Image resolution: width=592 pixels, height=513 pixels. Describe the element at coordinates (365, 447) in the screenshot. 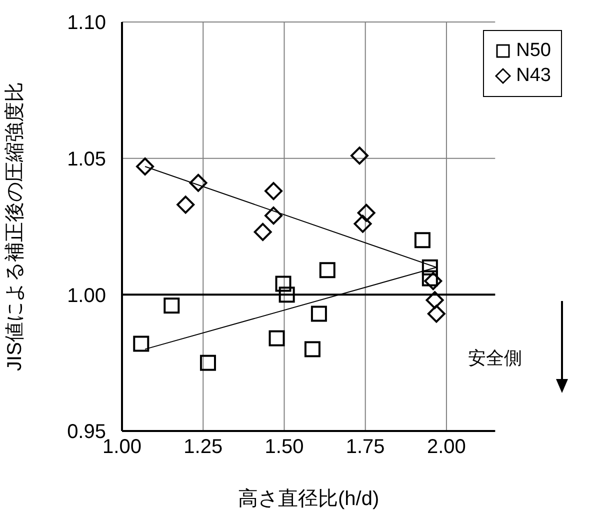

I see `x-tick-label: 1.75` at that location.